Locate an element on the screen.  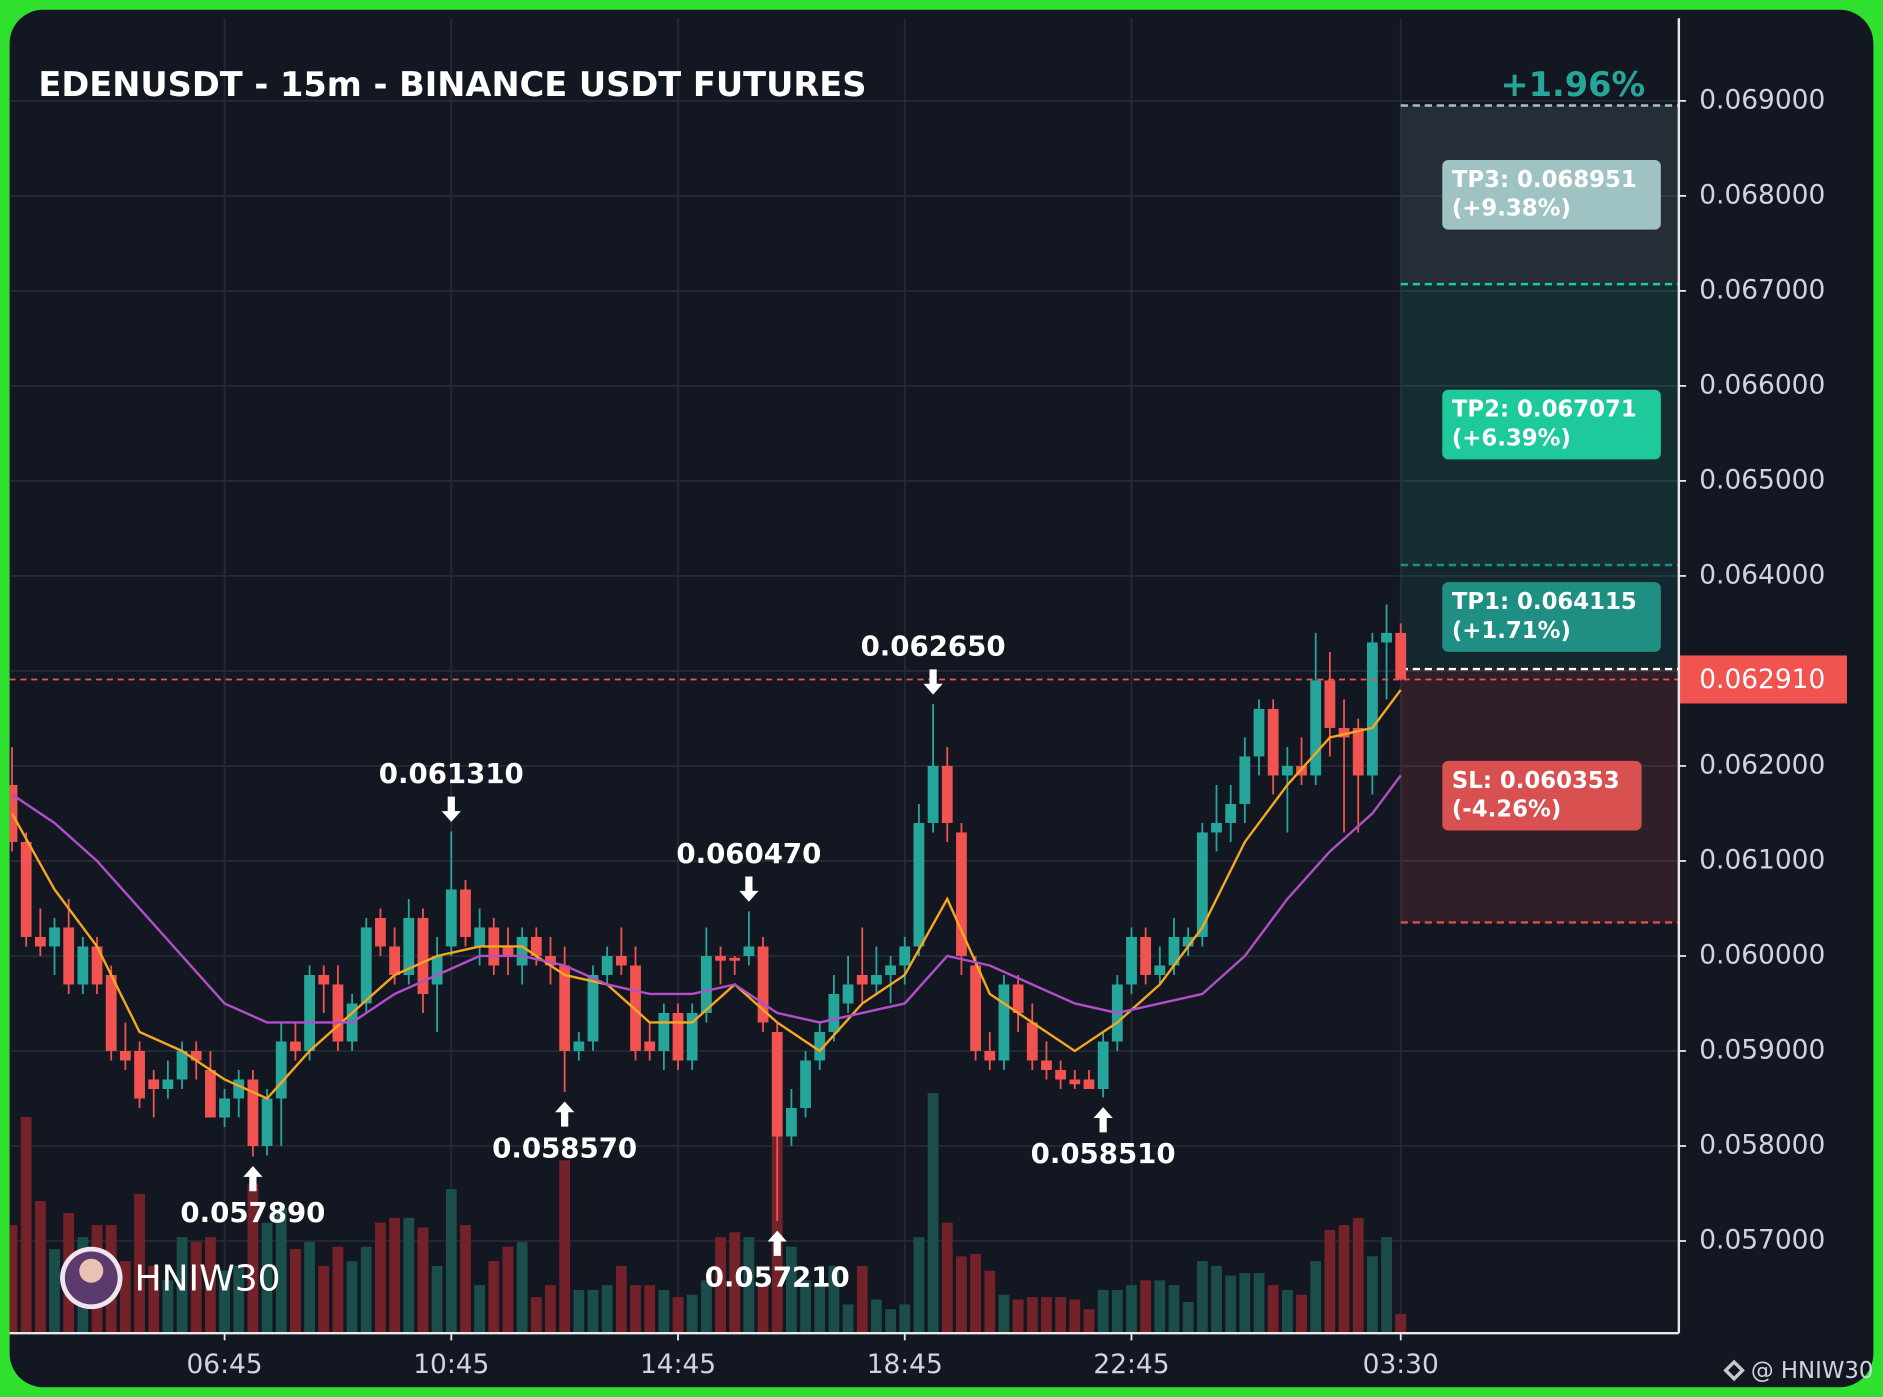
x-tick-label: 22:45 is located at coordinates (1131, 1364).